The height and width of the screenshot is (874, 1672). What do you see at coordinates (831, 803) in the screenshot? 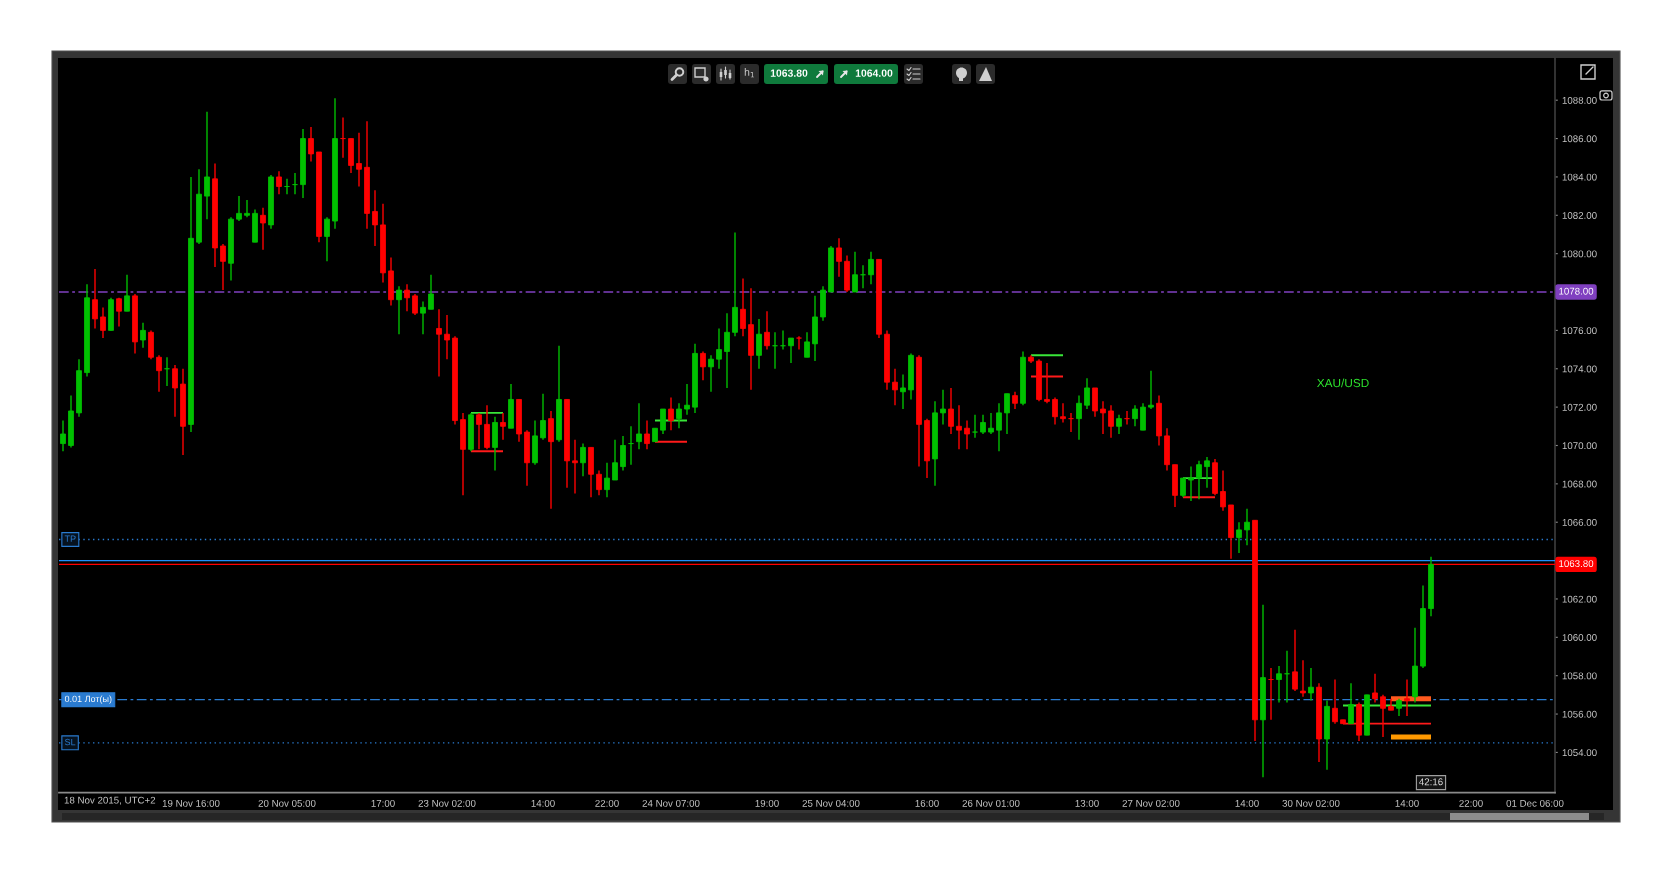
I see `x-tick-label: 25 Nov 04:00` at bounding box center [831, 803].